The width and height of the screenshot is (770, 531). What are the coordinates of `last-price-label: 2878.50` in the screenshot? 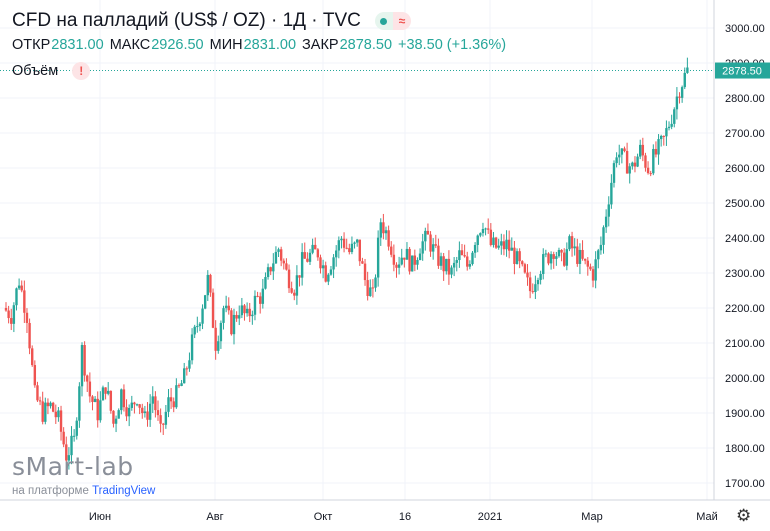 It's located at (742, 70).